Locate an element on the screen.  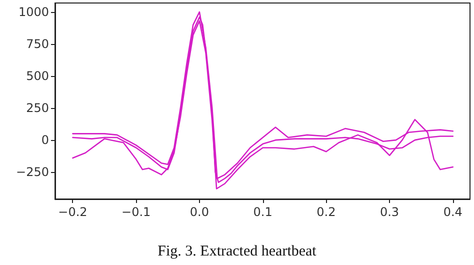
x-tick-label: 0.1 is located at coordinates (262, 212).